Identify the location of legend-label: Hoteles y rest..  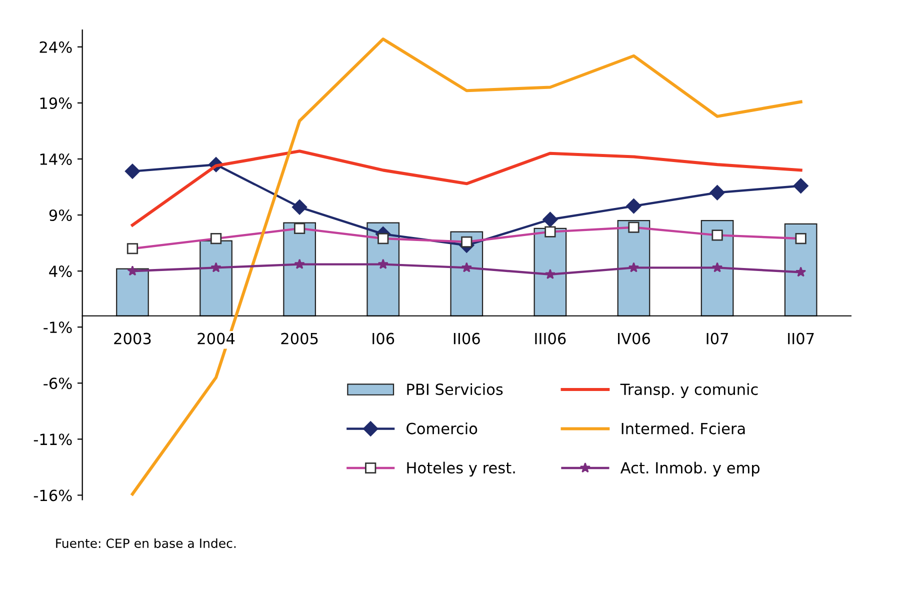
(461, 469).